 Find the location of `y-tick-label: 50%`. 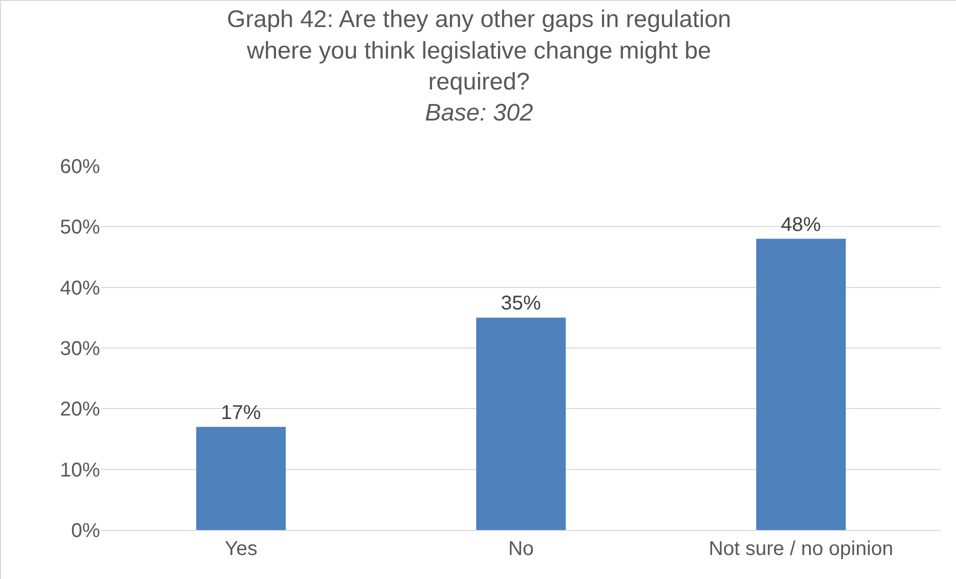

y-tick-label: 50% is located at coordinates (80, 227).